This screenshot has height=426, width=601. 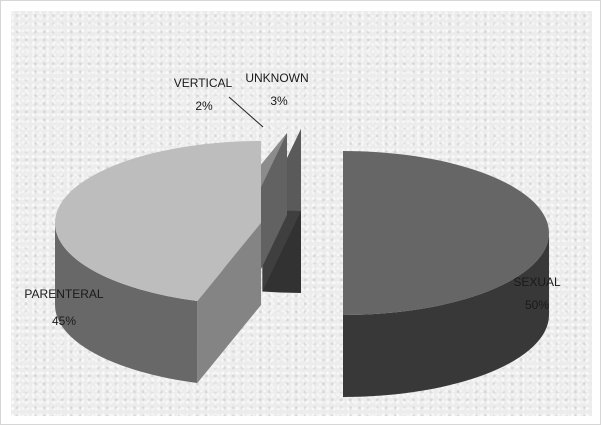 I want to click on data-label-unknown-value: 3%, so click(x=279, y=101).